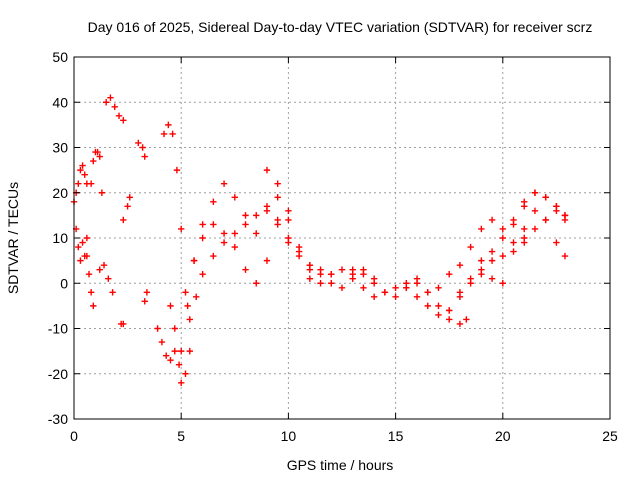  What do you see at coordinates (241, 254) in the screenshot?
I see `series-arc-p` at bounding box center [241, 254].